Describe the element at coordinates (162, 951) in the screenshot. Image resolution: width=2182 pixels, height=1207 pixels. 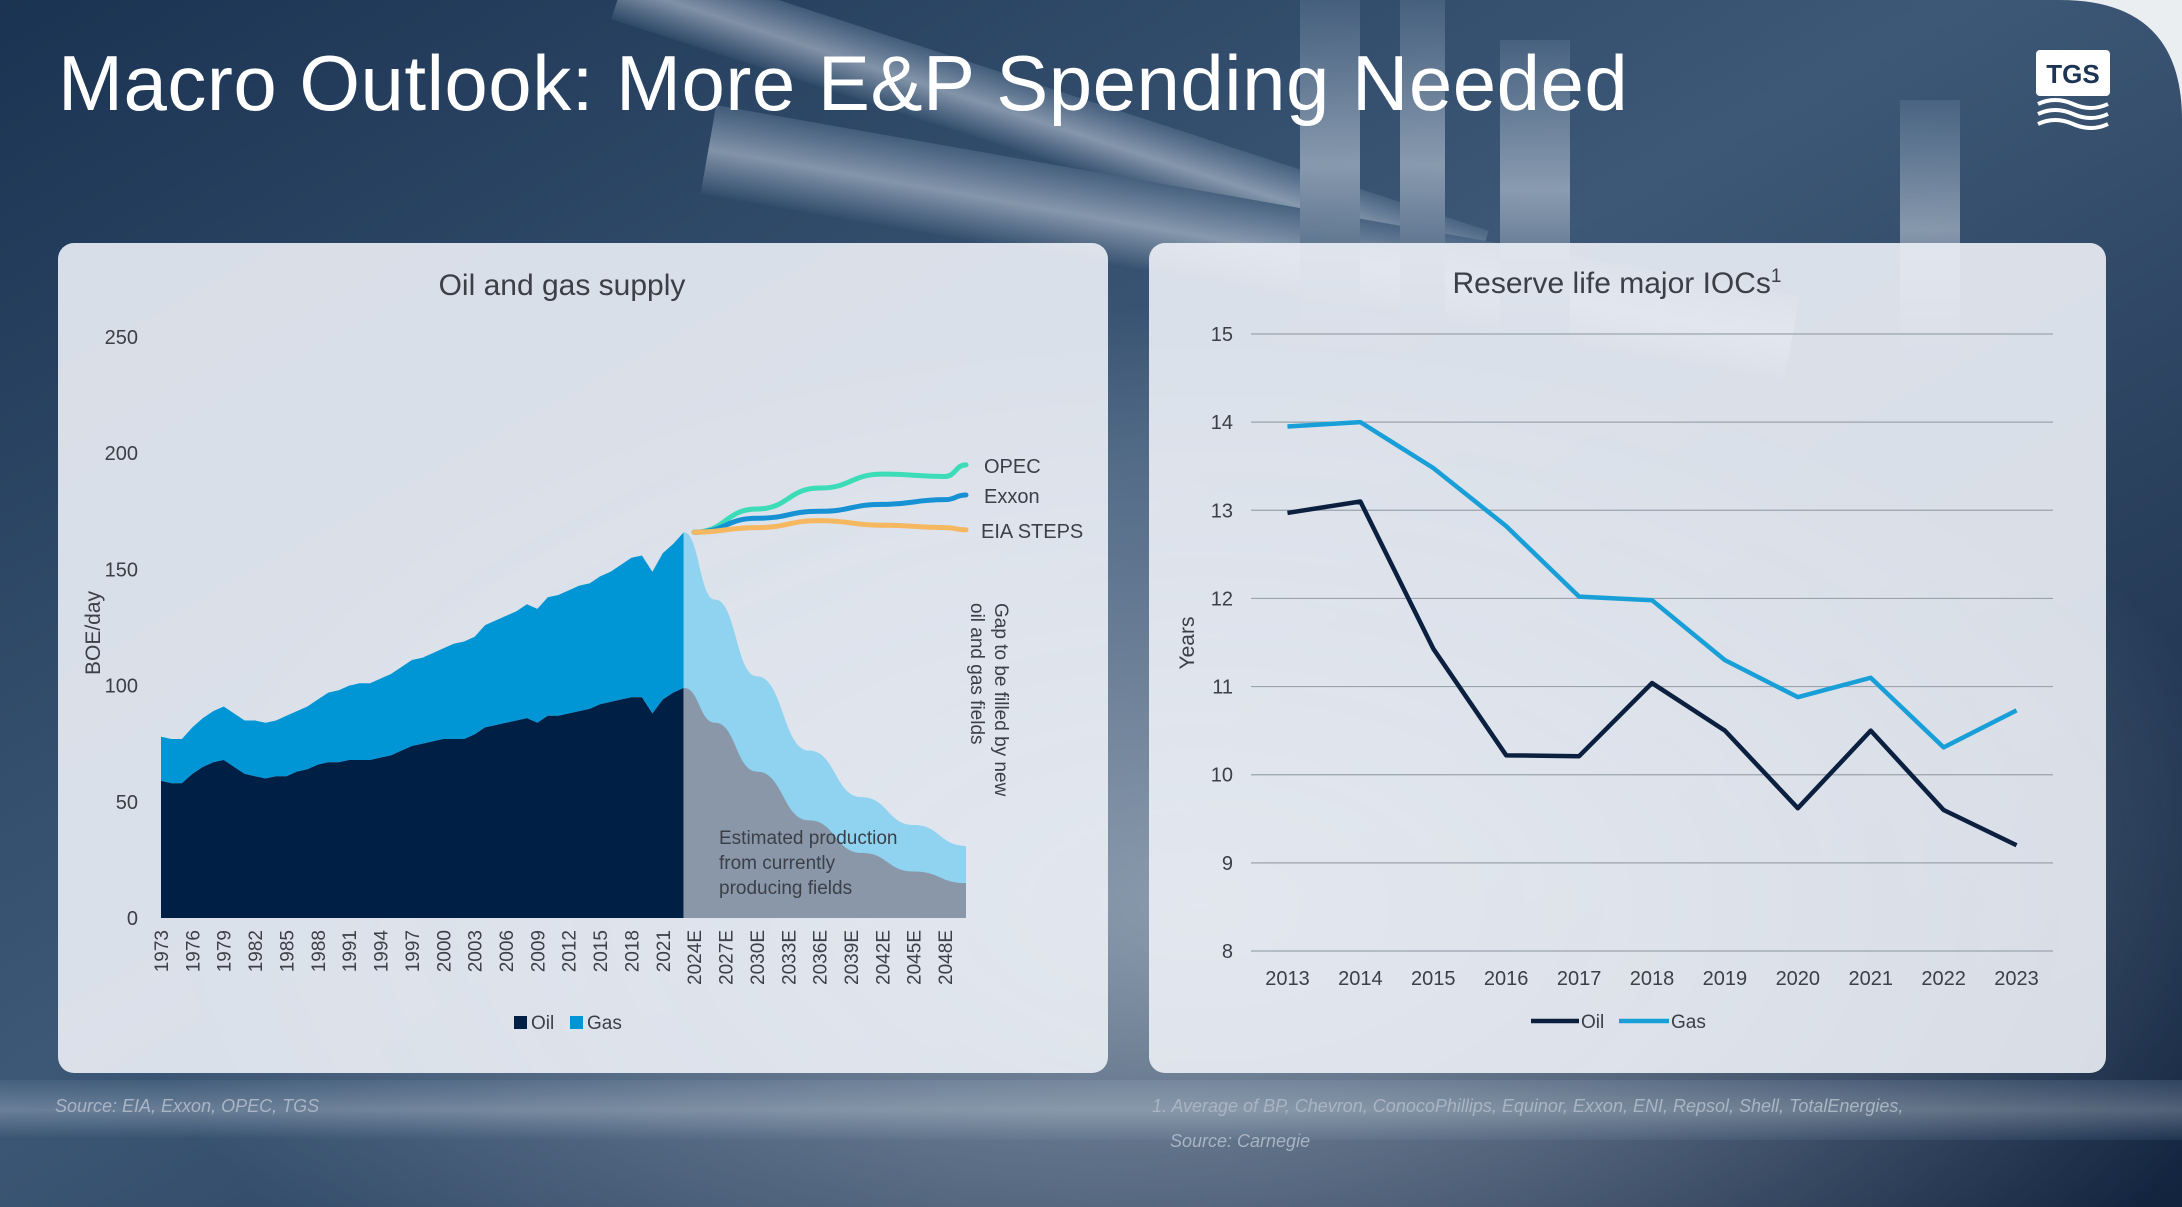
I see `x-tick-label: 1973` at that location.